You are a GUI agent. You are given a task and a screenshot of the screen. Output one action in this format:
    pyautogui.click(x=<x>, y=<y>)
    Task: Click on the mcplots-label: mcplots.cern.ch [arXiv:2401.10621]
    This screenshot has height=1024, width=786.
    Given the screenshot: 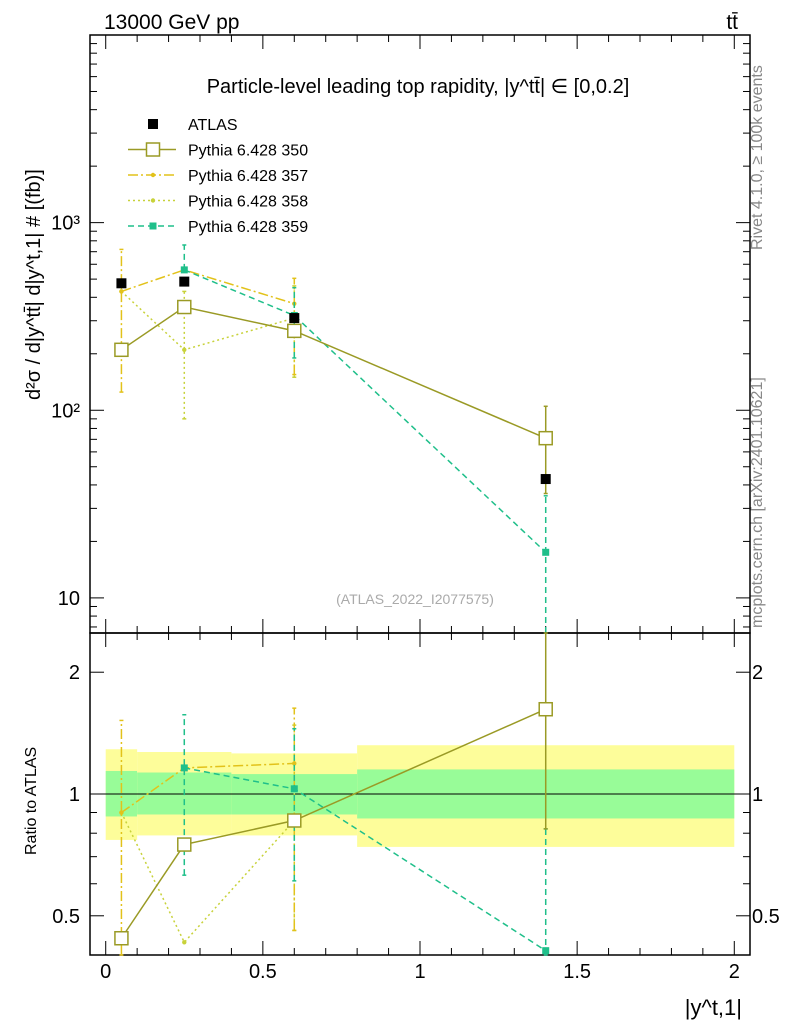 What is the action you would take?
    pyautogui.click(x=757, y=502)
    